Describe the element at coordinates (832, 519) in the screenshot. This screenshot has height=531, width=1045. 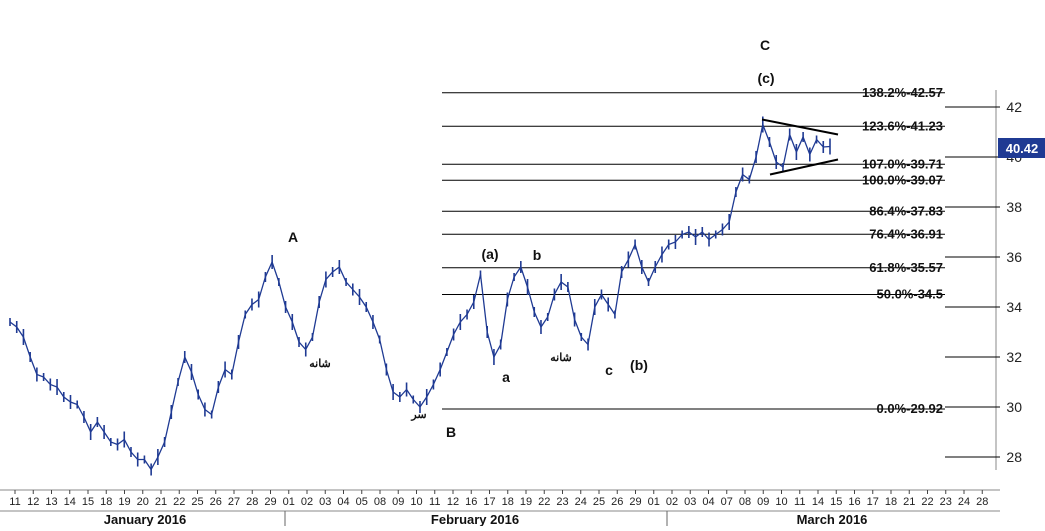
I see `month-label: March 2016` at that location.